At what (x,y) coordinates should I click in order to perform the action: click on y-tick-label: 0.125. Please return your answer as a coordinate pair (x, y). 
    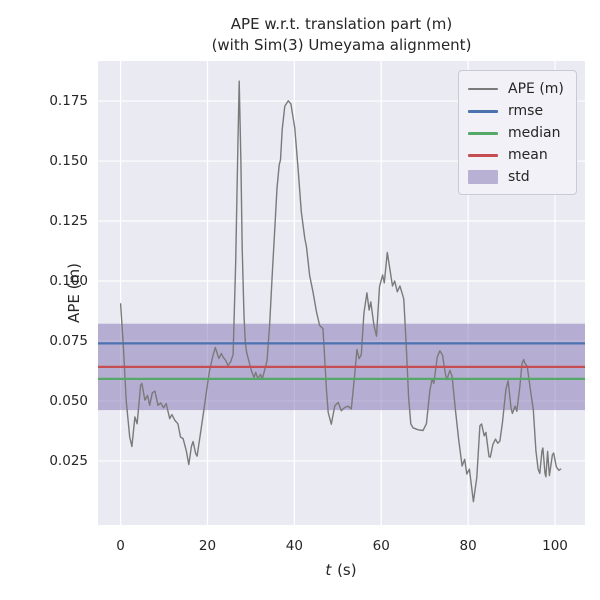
    Looking at the image, I should click on (68, 221).